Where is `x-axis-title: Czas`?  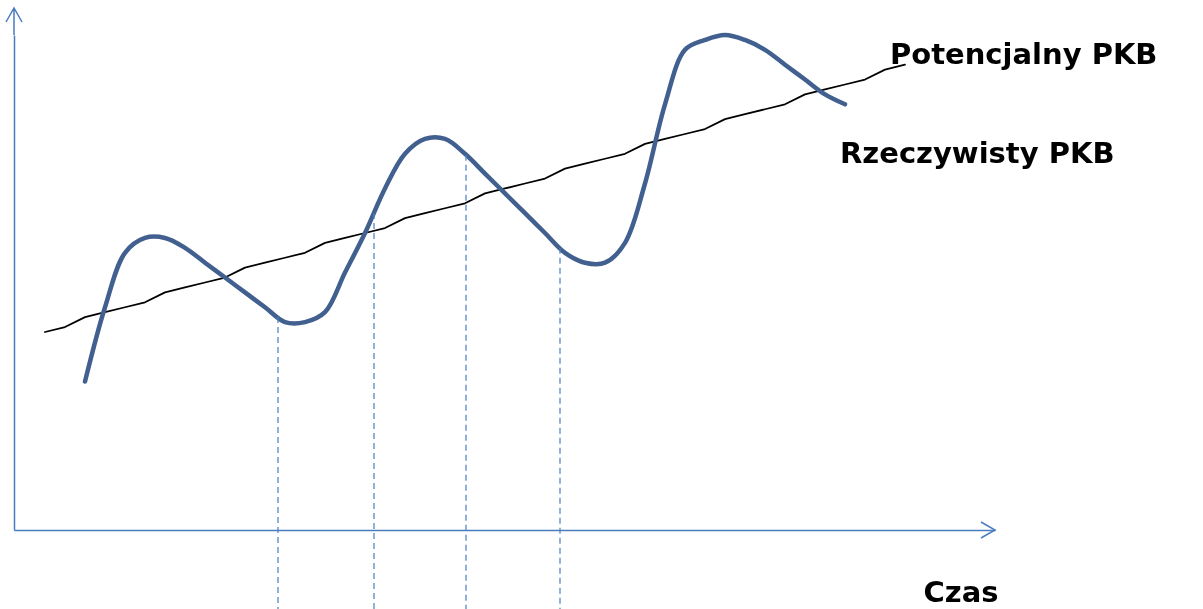 x-axis-title: Czas is located at coordinates (961, 591).